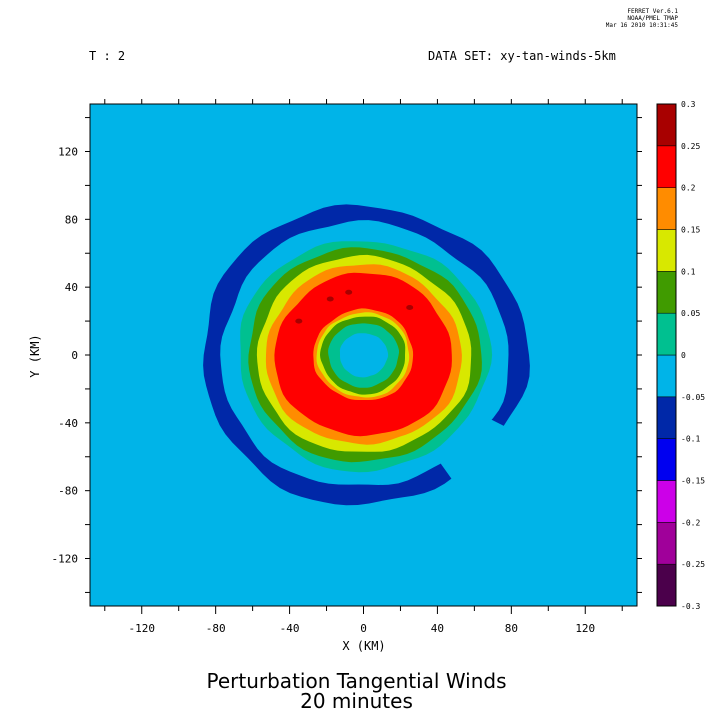 This screenshot has width=713, height=713. I want to click on dataset-label: DATA SET: xy-tan-winds-5km, so click(522, 56).